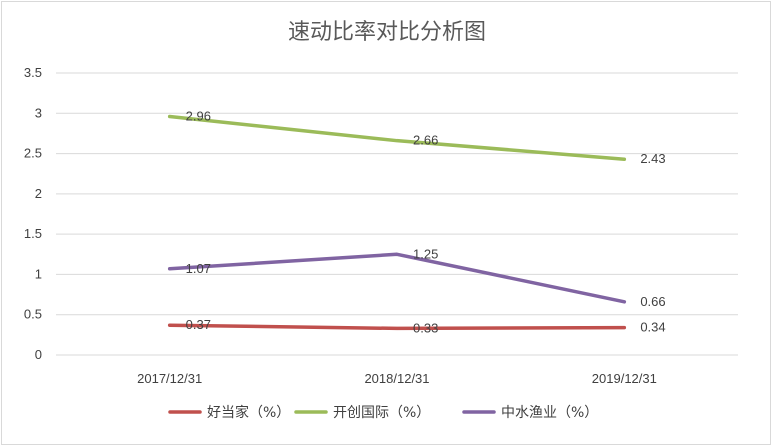  Describe the element at coordinates (38, 354) in the screenshot. I see `y-tick-label: 0` at that location.